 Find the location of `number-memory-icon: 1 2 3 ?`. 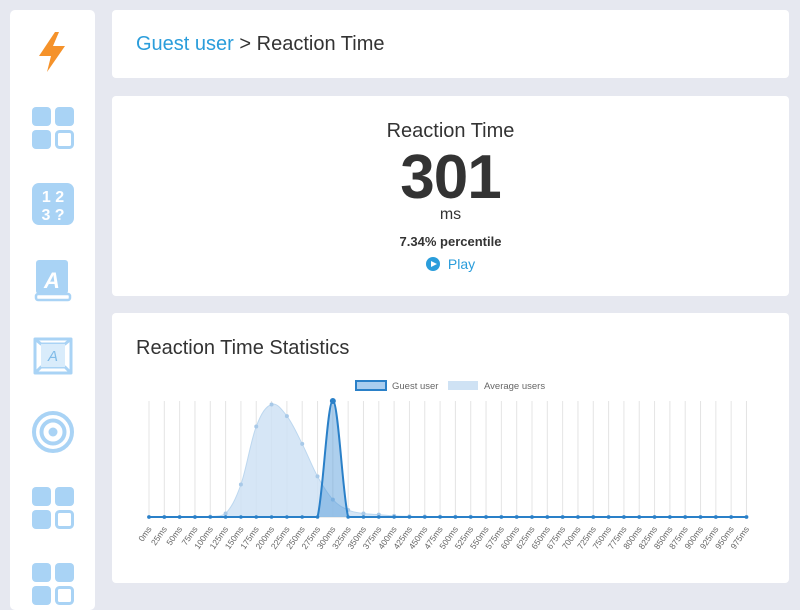

number-memory-icon: 1 2 3 ? is located at coordinates (53, 204).